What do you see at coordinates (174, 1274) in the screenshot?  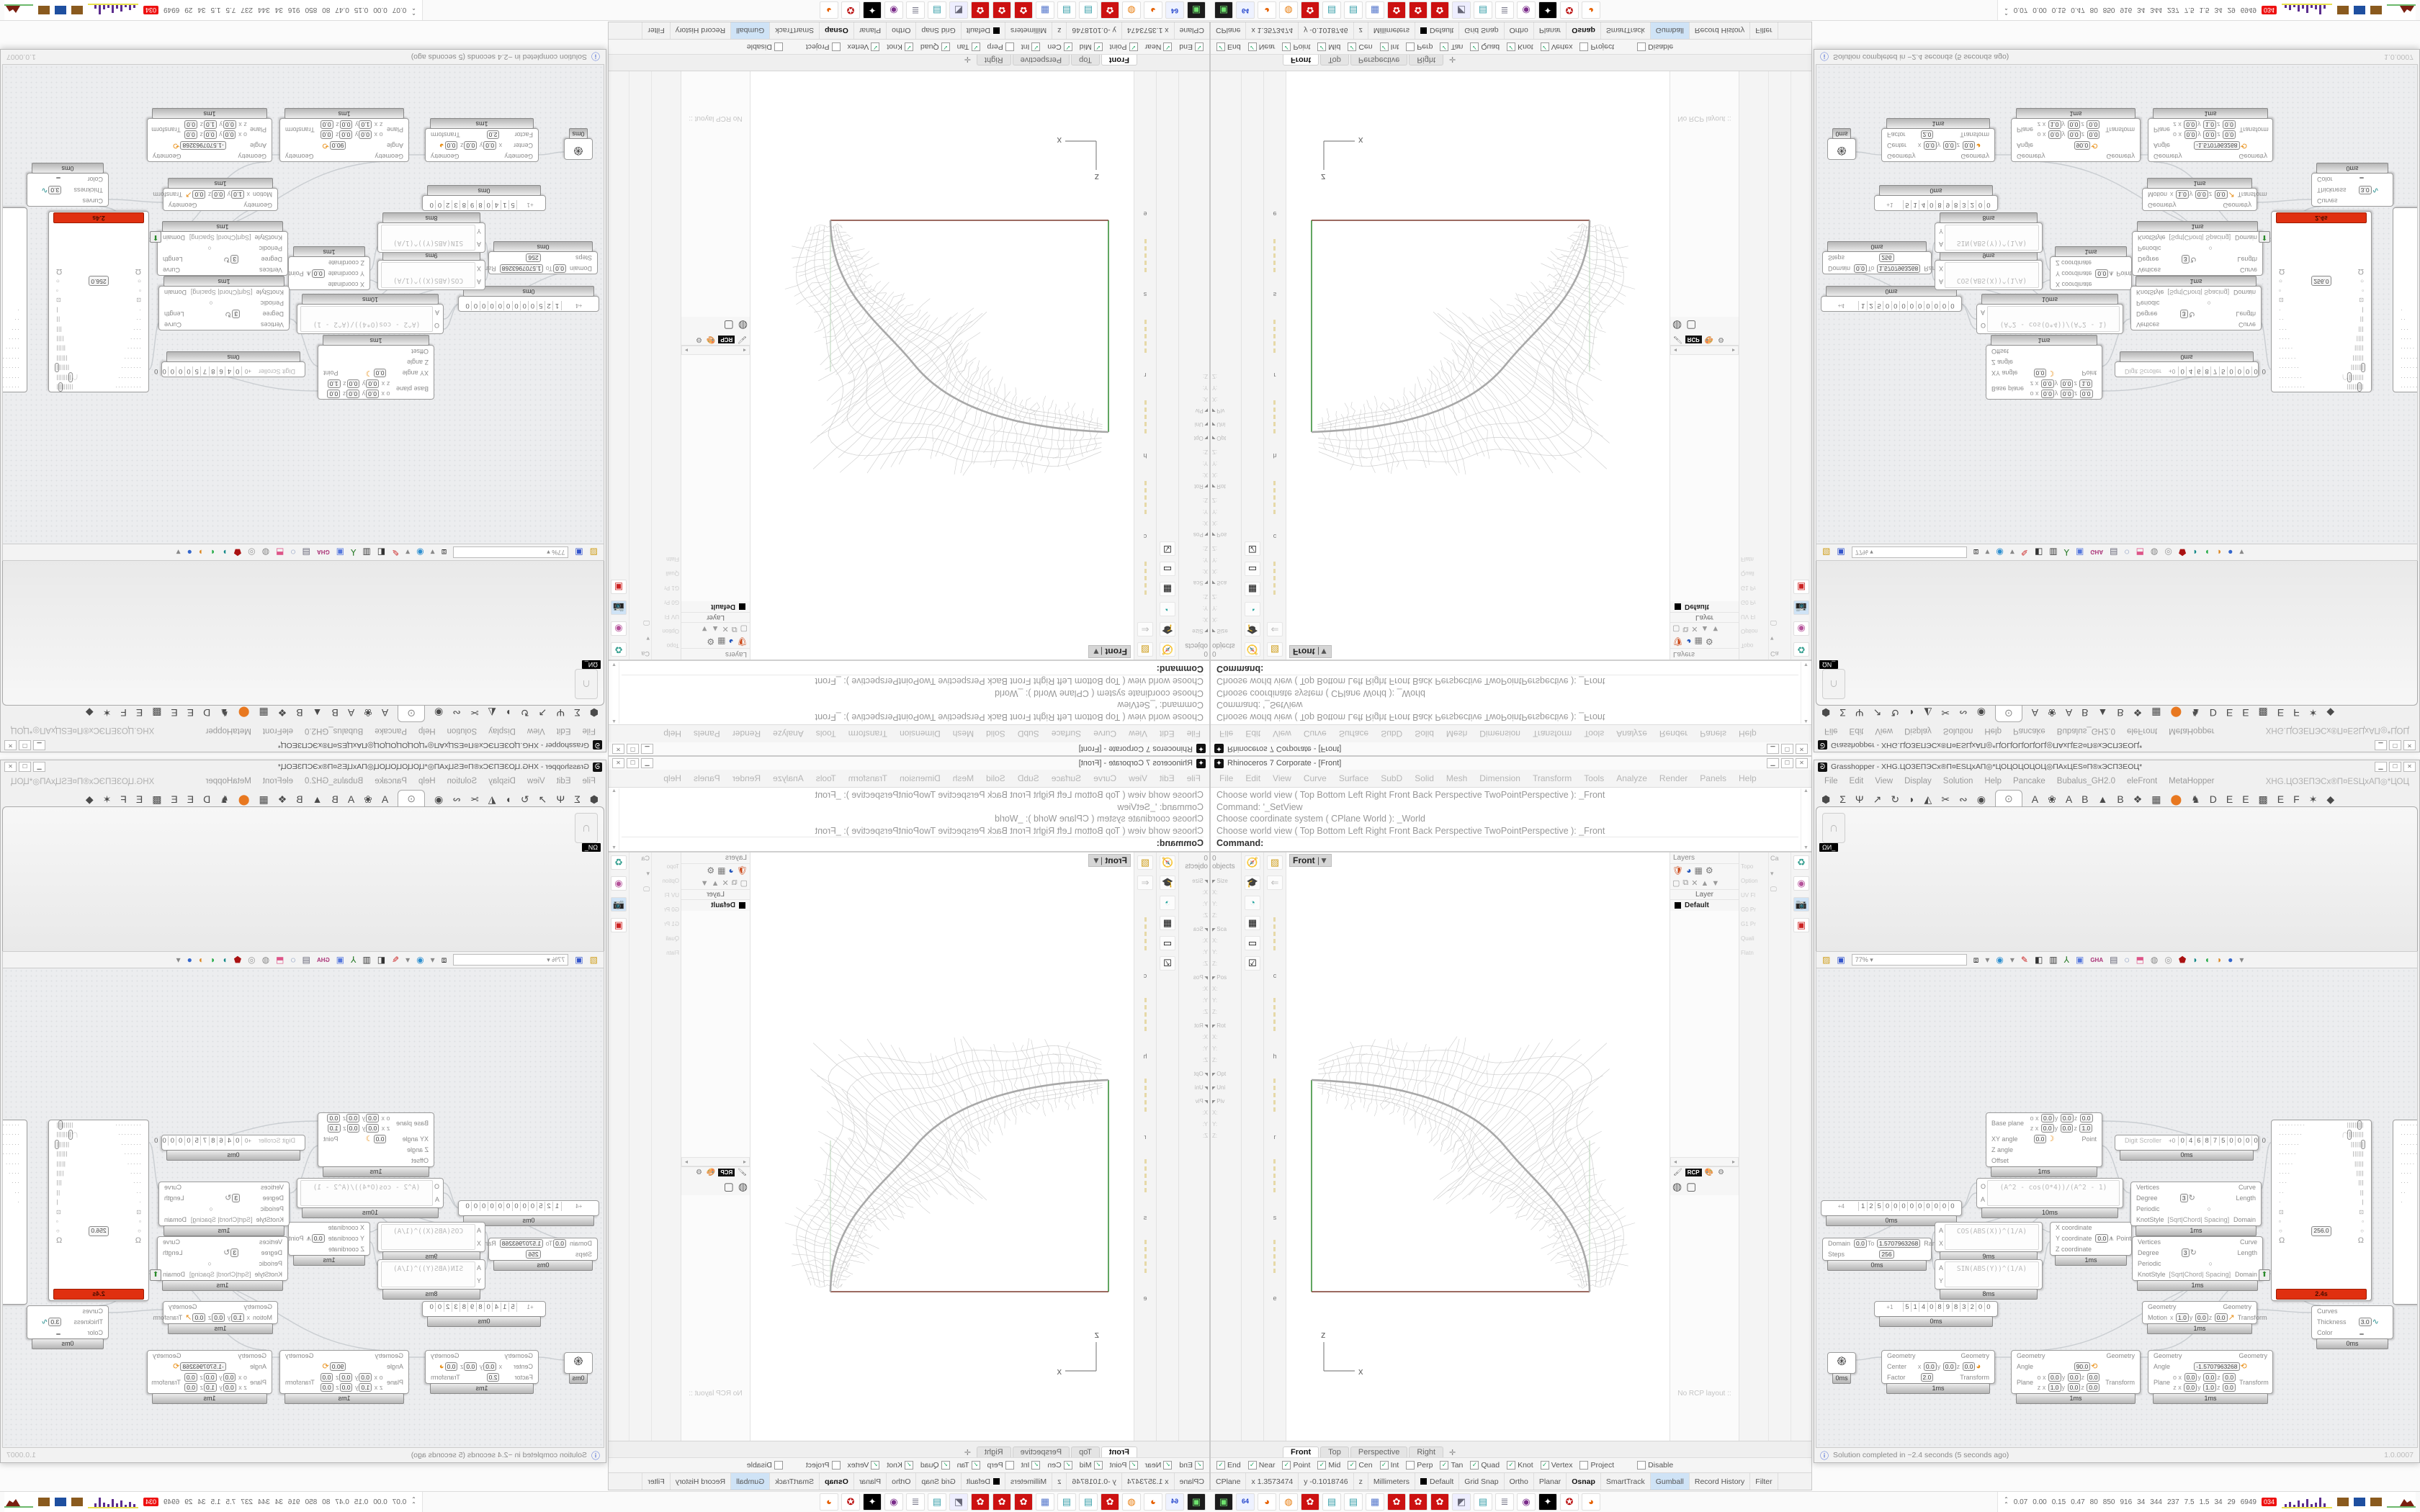 I see `output-domain: Domain` at bounding box center [174, 1274].